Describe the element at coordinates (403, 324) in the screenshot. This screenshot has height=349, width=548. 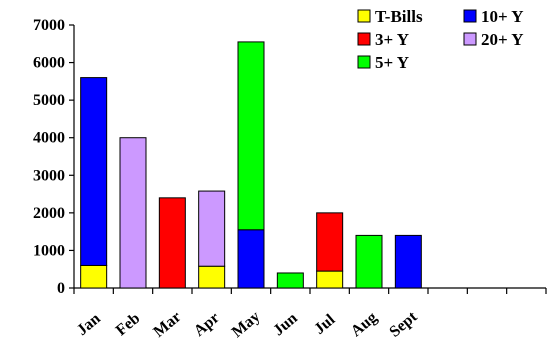
I see `x-category-label: Sept` at that location.